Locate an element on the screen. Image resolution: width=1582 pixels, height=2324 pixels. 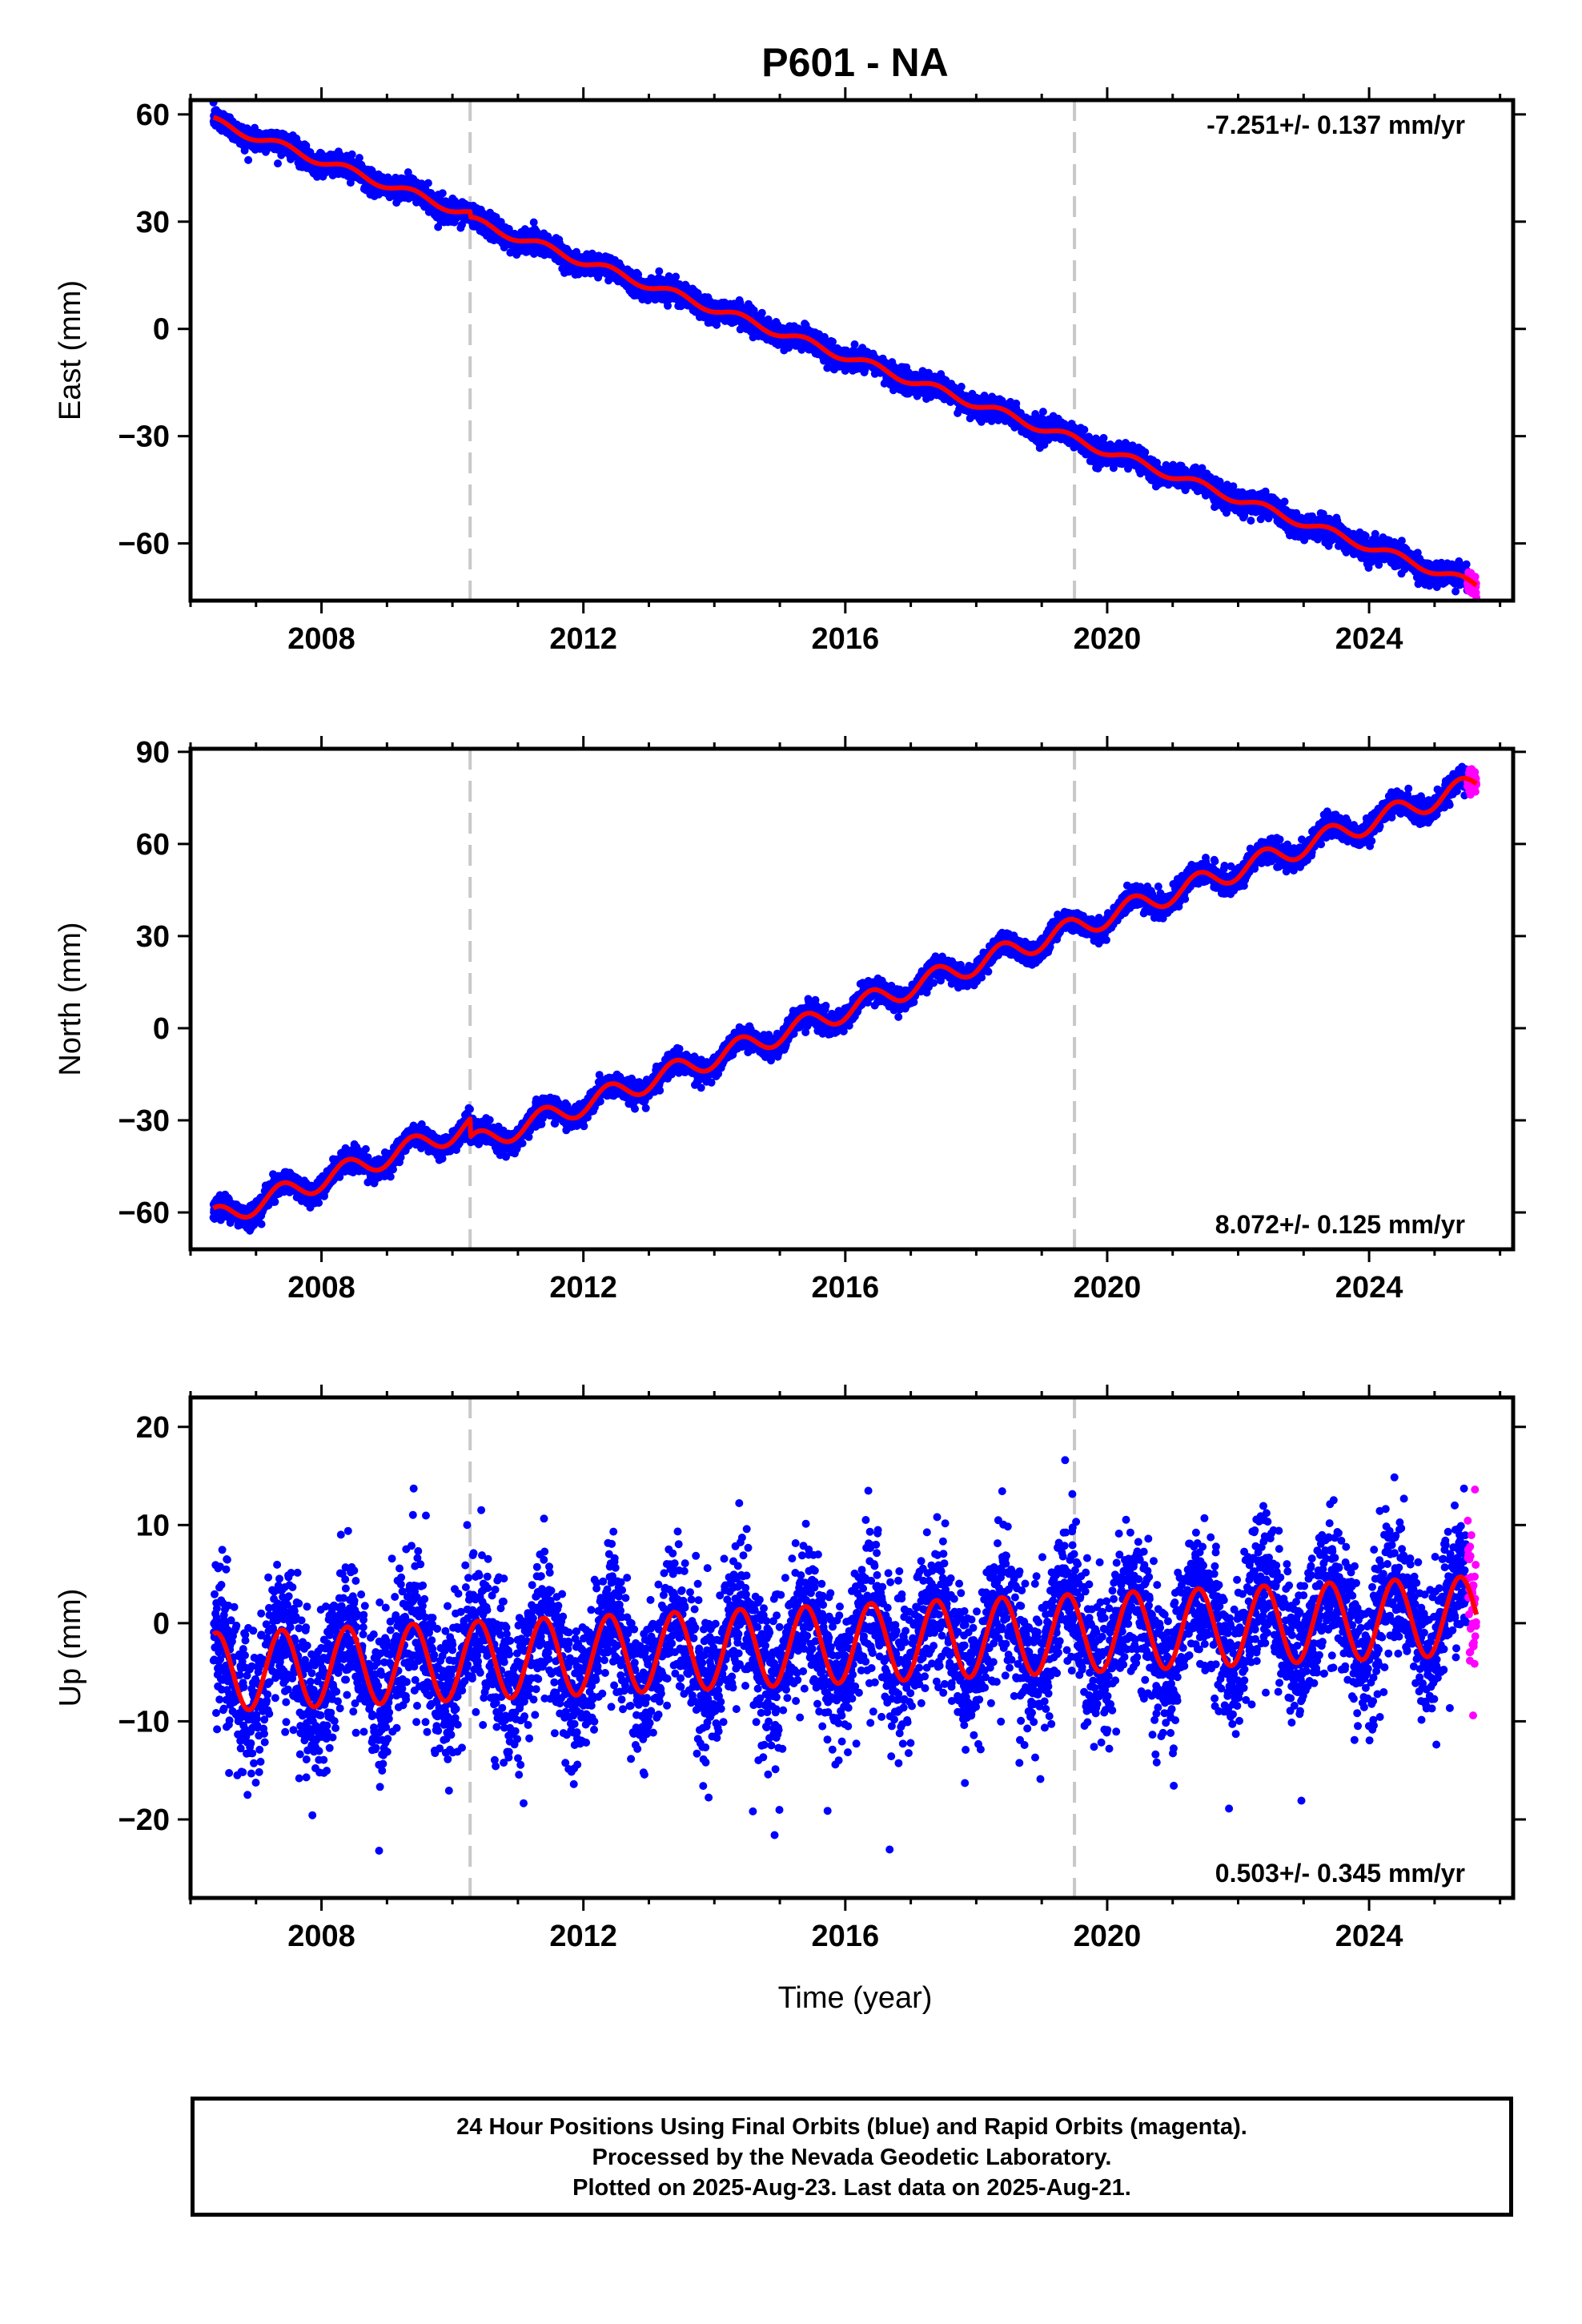
x-tick-label-north: 2016 is located at coordinates (846, 1288).